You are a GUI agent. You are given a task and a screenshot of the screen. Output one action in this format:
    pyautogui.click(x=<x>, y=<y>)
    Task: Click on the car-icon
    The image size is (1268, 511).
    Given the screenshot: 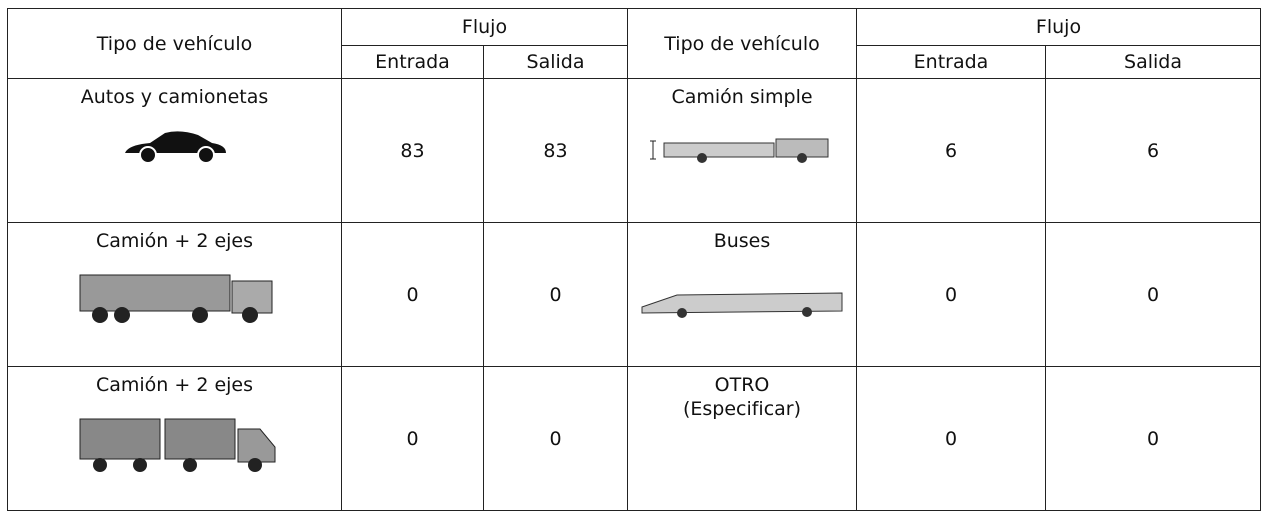 What is the action you would take?
    pyautogui.click(x=175, y=147)
    